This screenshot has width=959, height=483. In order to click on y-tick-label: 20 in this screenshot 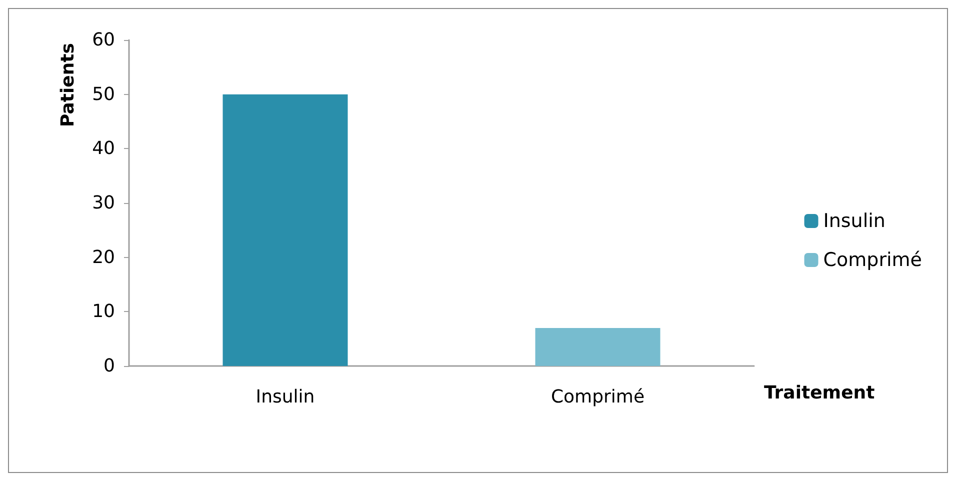, I will do `click(103, 257)`.